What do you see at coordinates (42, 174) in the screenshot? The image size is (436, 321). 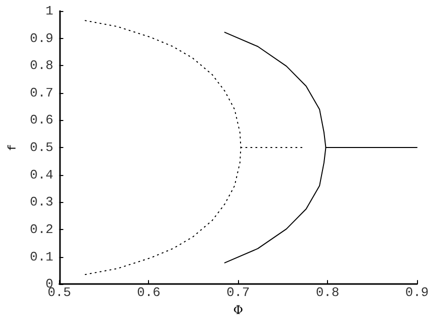 I see `y-tick-label: 0.4` at bounding box center [42, 174].